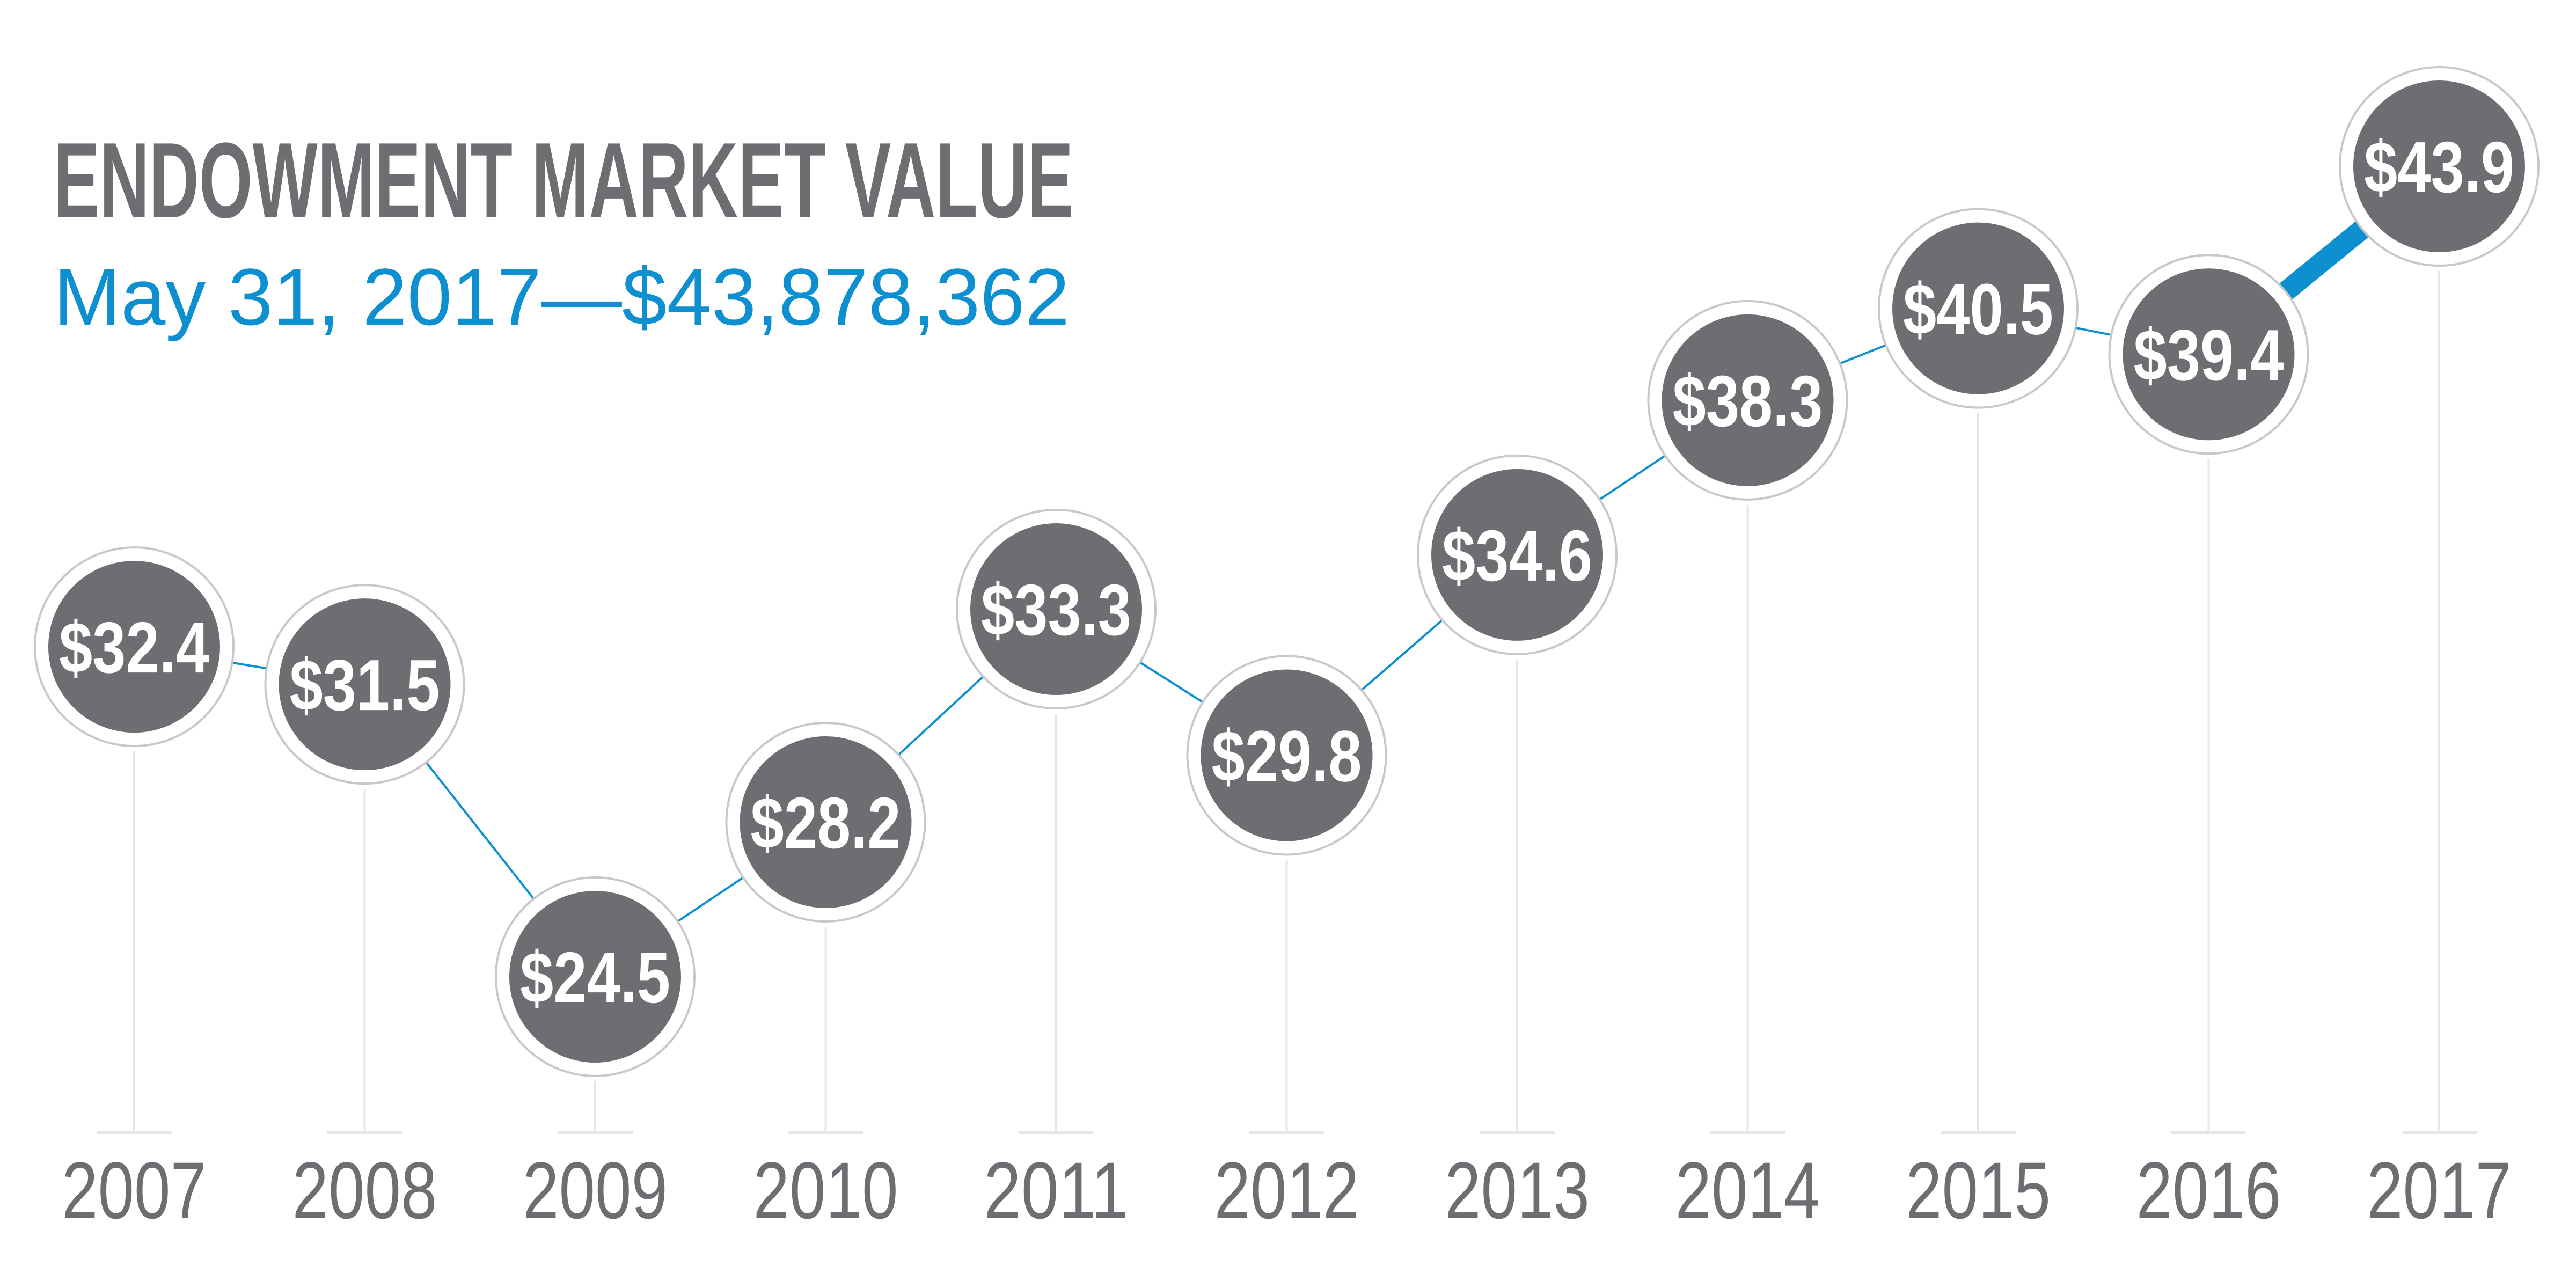 This screenshot has height=1288, width=2576. Describe the element at coordinates (1517, 1190) in the screenshot. I see `year-label-2013: 2013` at that location.